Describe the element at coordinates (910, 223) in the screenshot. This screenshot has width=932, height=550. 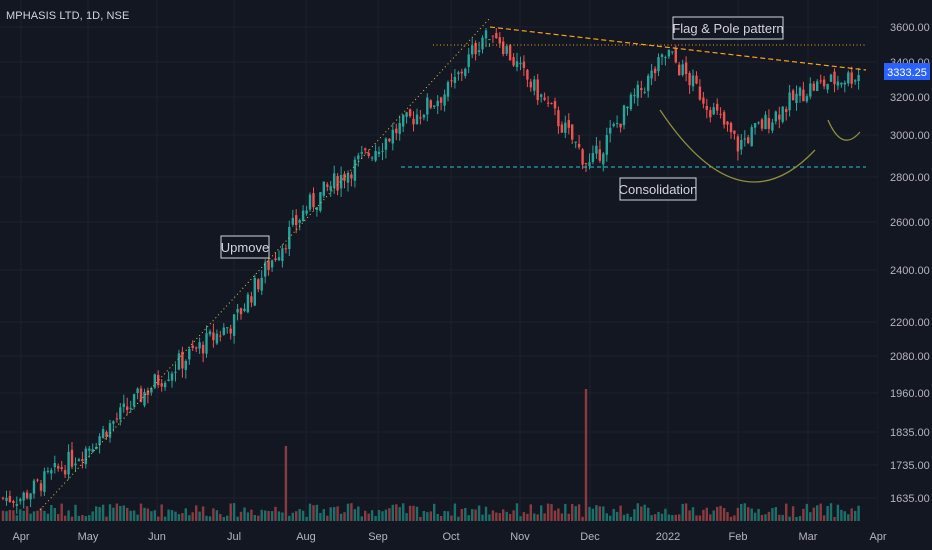
I see `price-tick-label: 2600.00` at that location.